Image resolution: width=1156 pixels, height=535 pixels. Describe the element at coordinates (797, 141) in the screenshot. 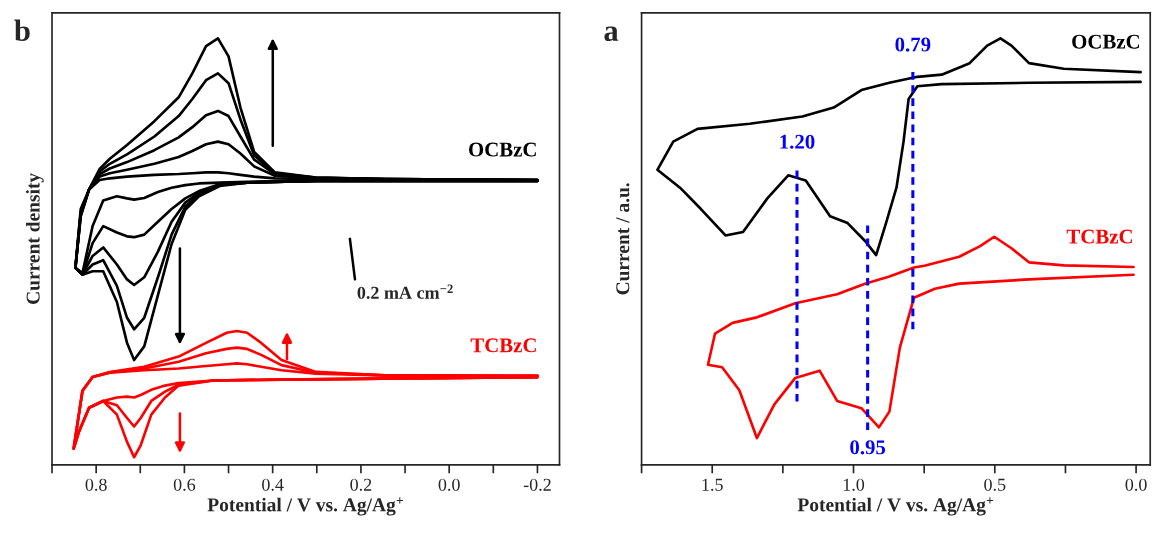

I see `ref-line-label: 1.20` at that location.